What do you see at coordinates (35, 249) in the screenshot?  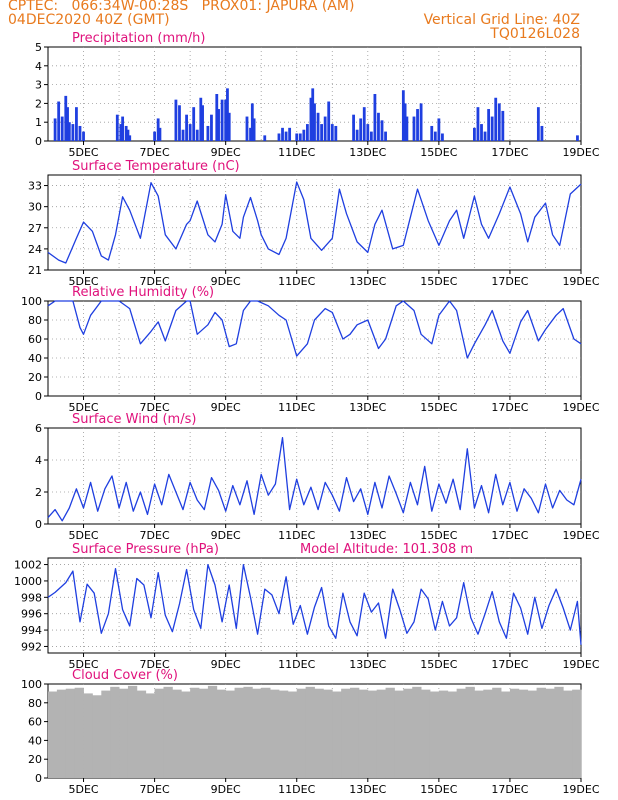 I see `y-tick-label: 24` at bounding box center [35, 249].